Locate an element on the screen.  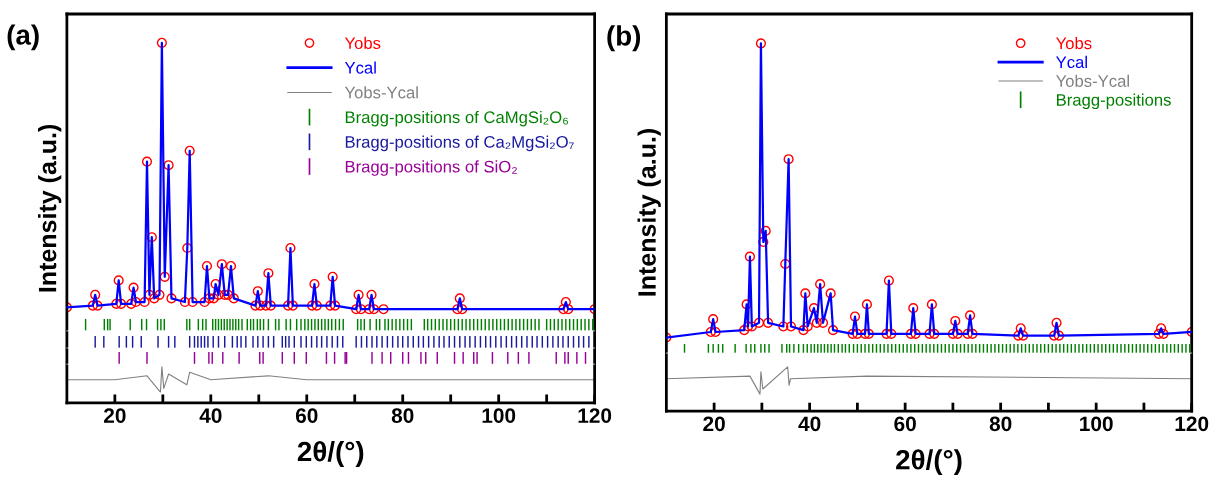
chart-title: (b) is located at coordinates (624, 38).